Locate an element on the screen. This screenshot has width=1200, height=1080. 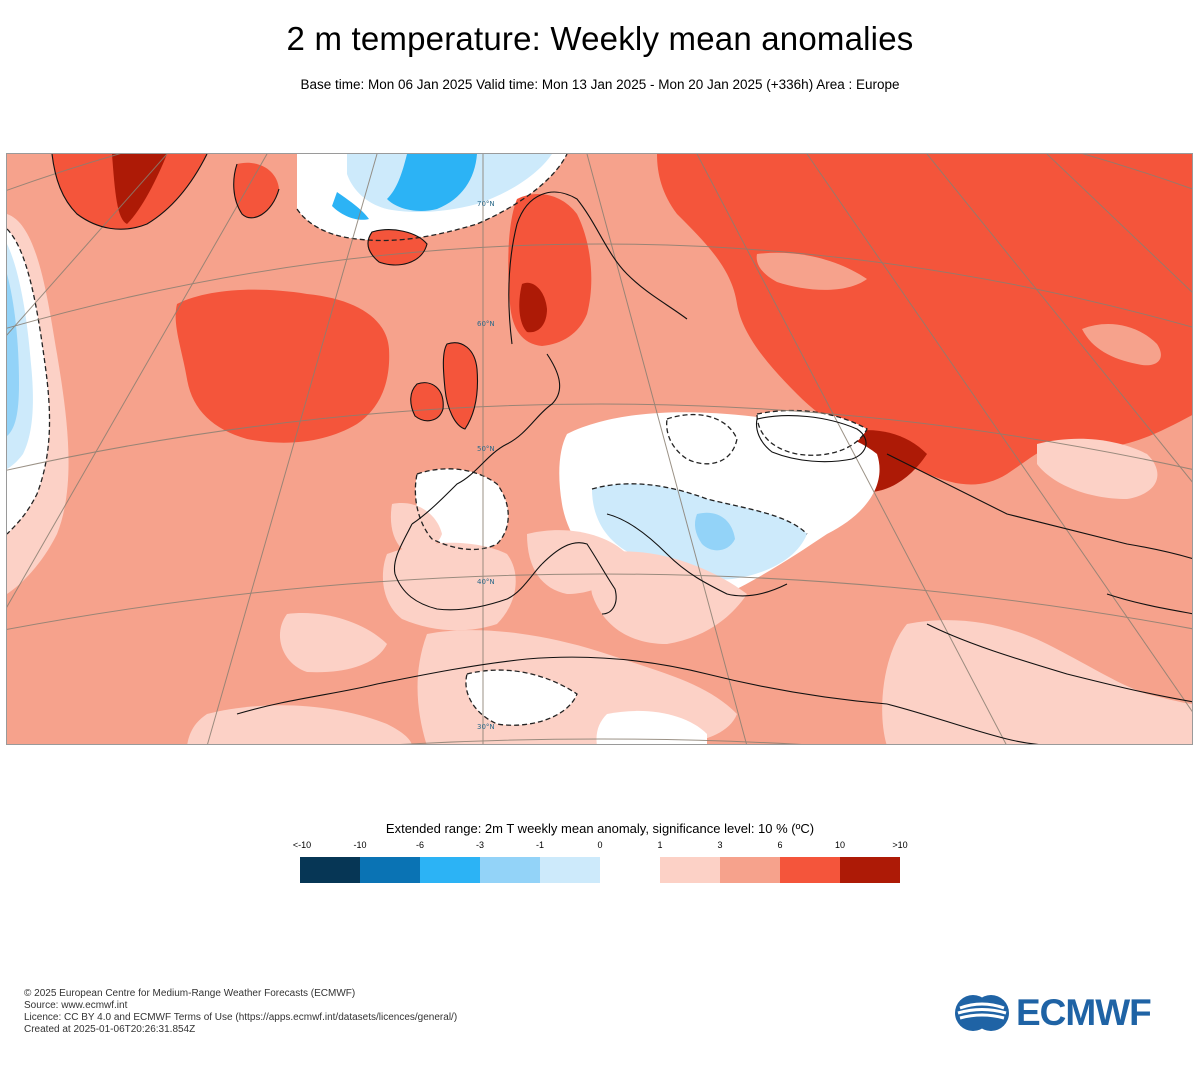
anomaly-field-neutral-sahara is located at coordinates (521, 698).